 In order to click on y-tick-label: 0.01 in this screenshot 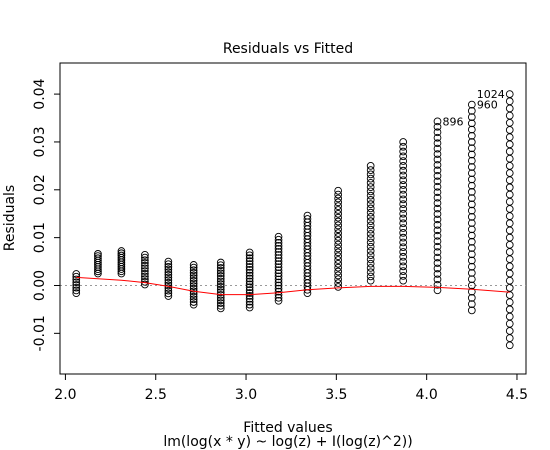, I will do `click(40, 237)`.